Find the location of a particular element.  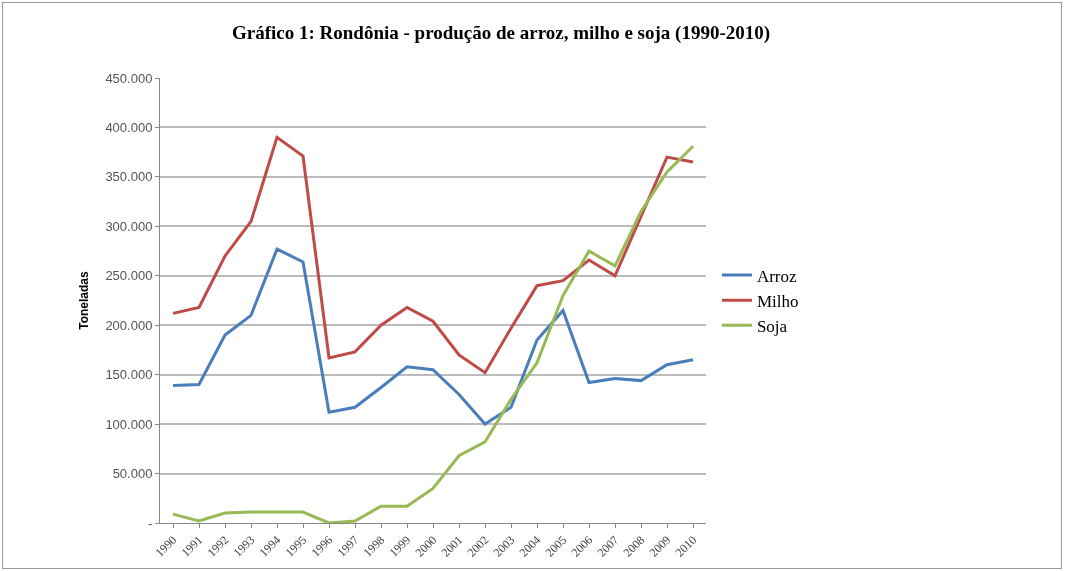

chart-title: Gráfico 1: Rondônia - produção de arroz, milho e soja (1990-2010) is located at coordinates (501, 32).